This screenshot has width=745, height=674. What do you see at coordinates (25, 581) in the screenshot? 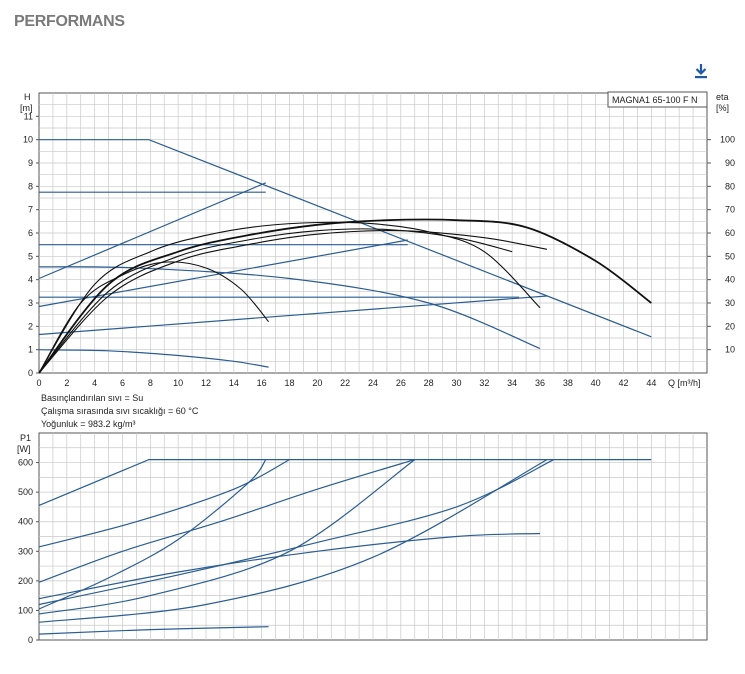
I see `power-y-tick-label: 200` at bounding box center [25, 581].